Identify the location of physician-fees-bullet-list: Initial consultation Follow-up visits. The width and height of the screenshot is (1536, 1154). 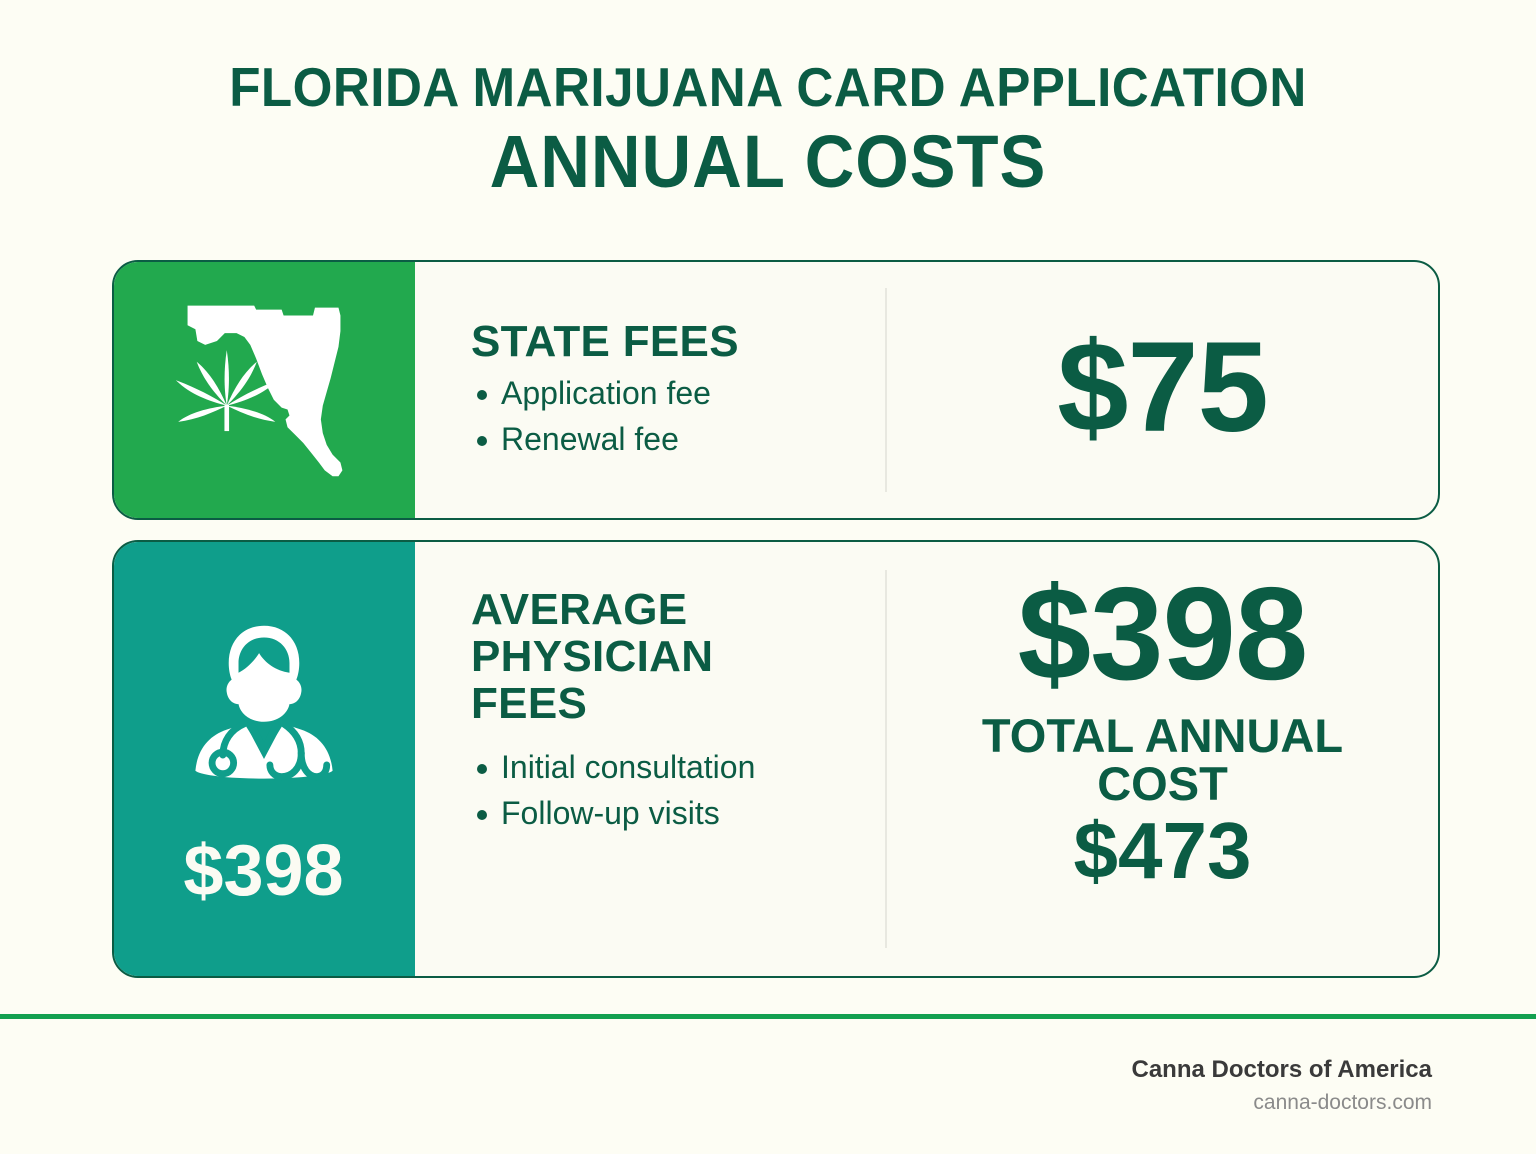
(678, 790).